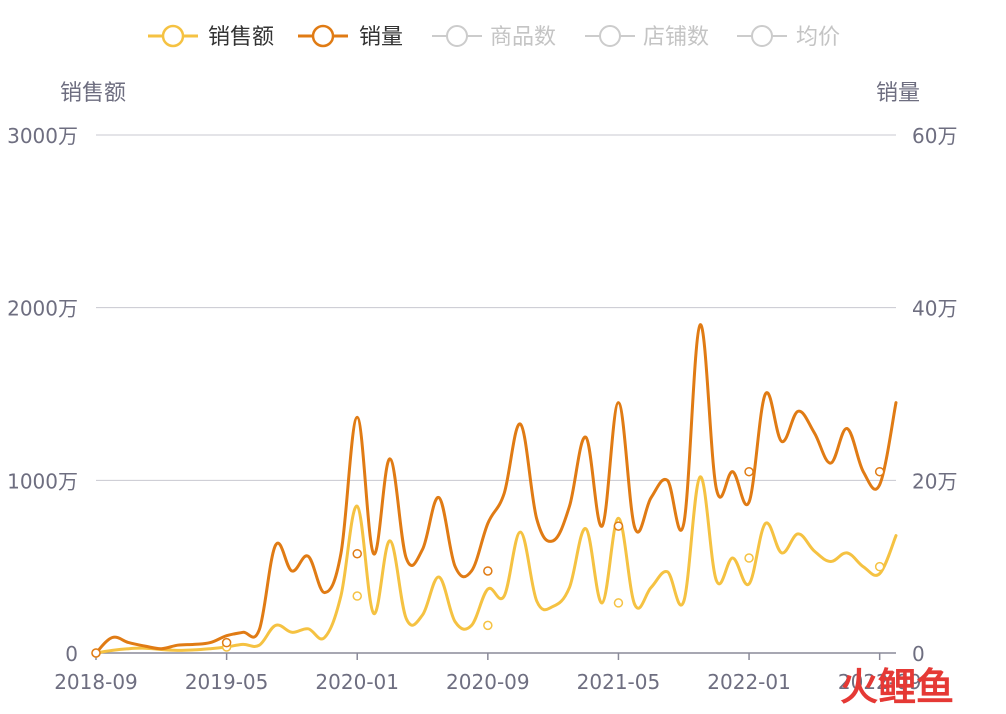 The height and width of the screenshot is (714, 1006). What do you see at coordinates (42, 395) in the screenshot?
I see `left-axis-ticks: 0 1000万 2000万 3000万` at bounding box center [42, 395].